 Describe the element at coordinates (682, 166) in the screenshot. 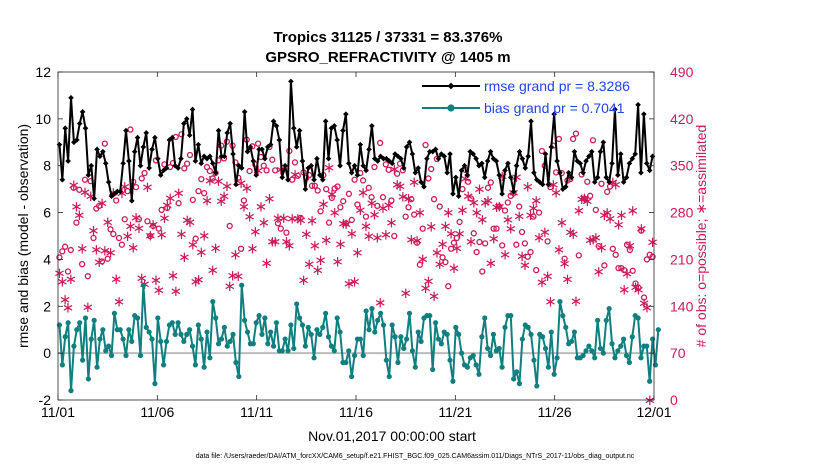

I see `y-right-tick-label: 350` at that location.